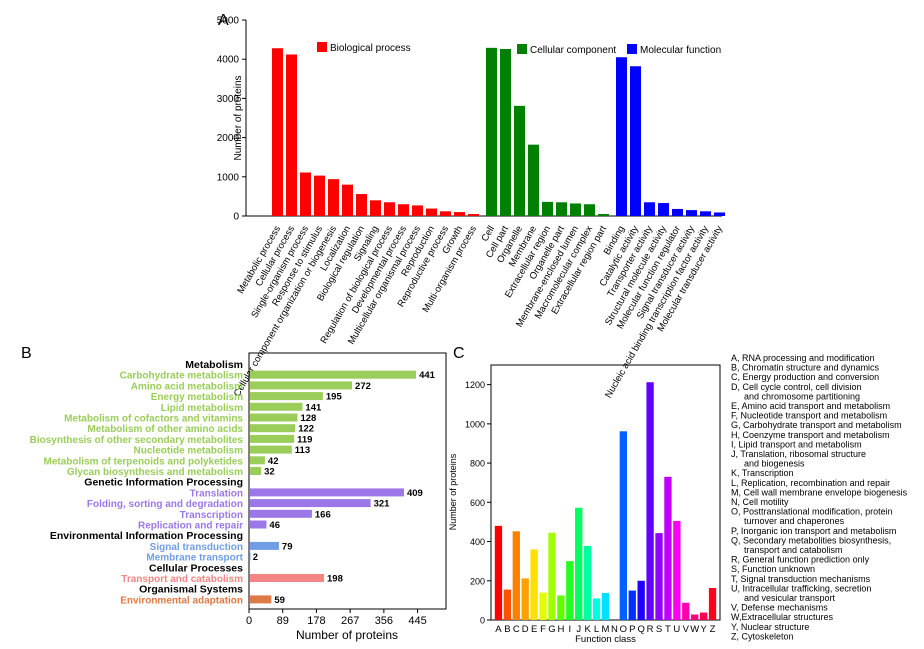 The width and height of the screenshot is (924, 649). Describe the element at coordinates (304, 439) in the screenshot. I see `b-value-label: 119` at that location.